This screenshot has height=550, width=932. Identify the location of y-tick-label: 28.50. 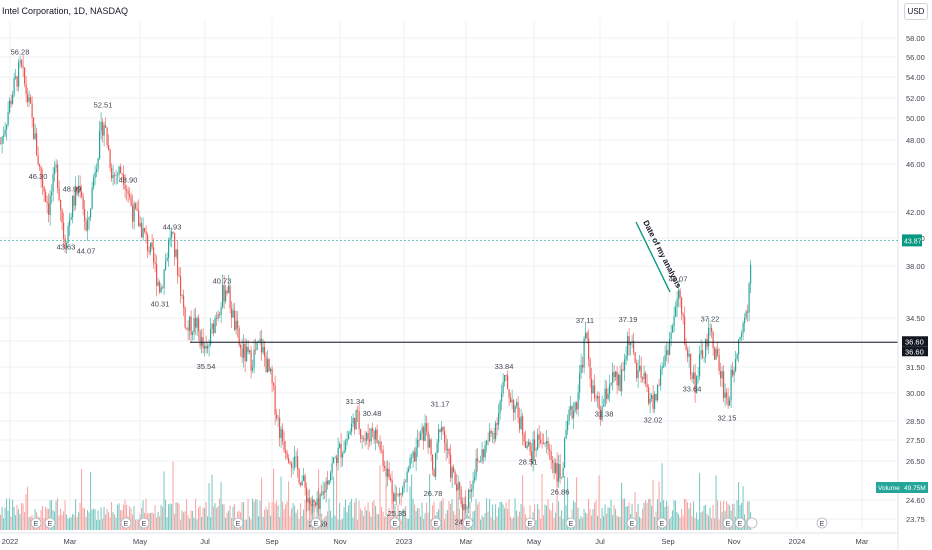
(915, 421).